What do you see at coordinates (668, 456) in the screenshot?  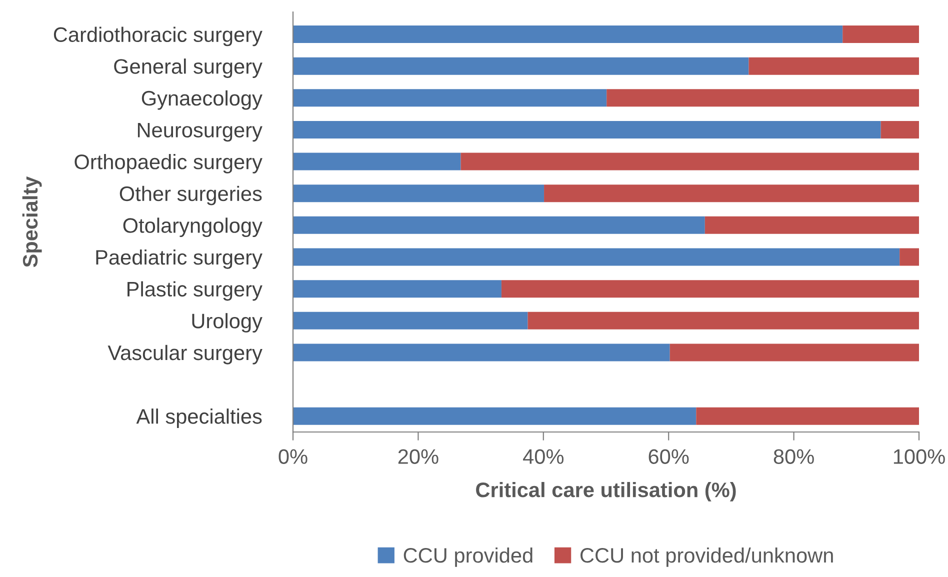 I see `x-tick-label: 60%` at bounding box center [668, 456].